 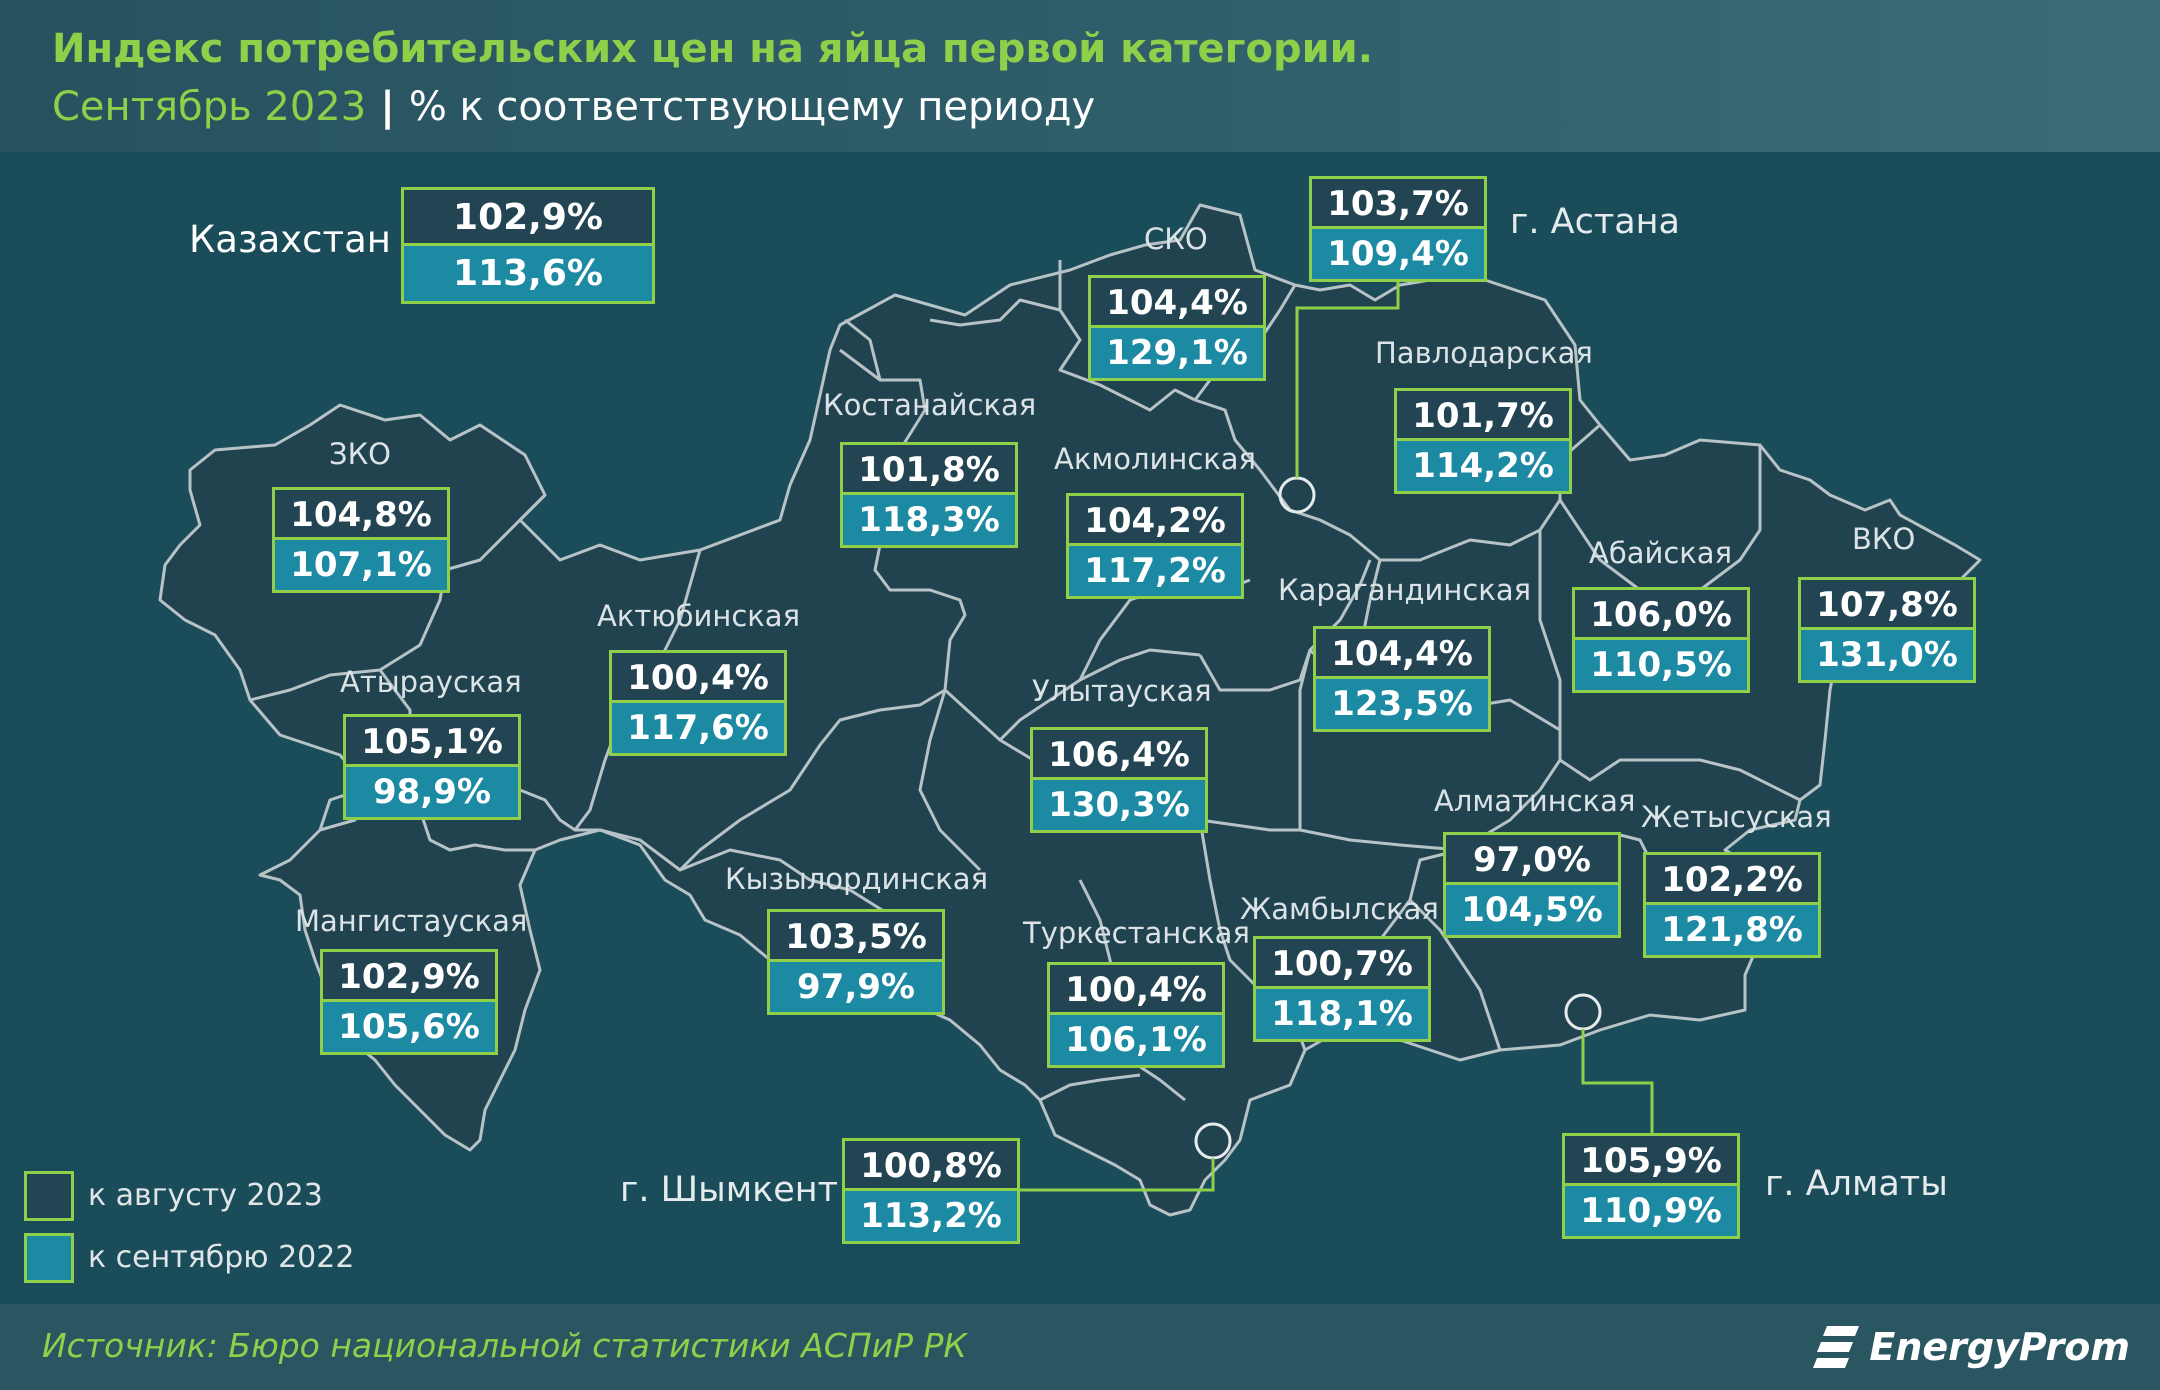 I want to click on value-box-kostanay: 101,8% 118,3%, so click(x=929, y=495).